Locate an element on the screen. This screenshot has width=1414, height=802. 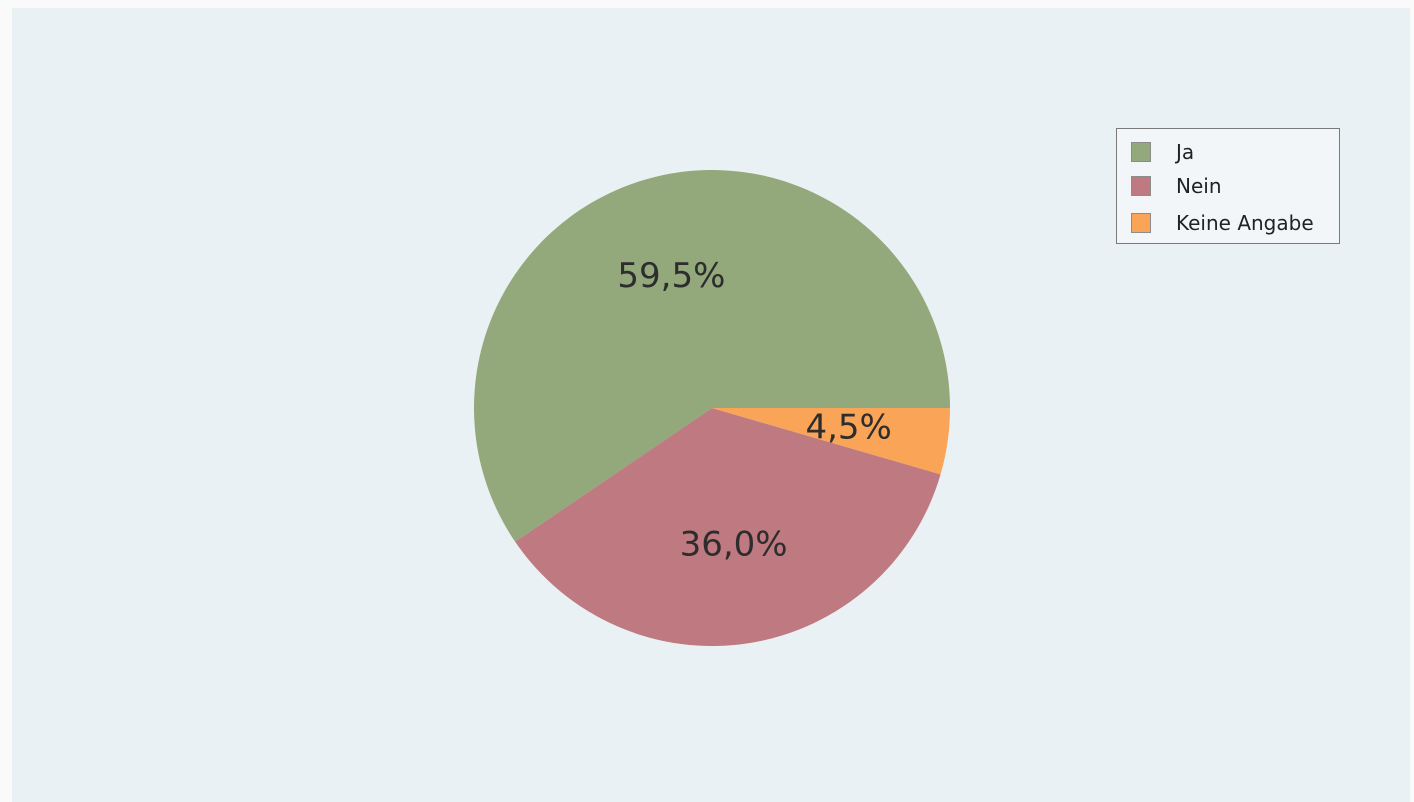
pie-slice-keine-angabe is located at coordinates (831, 441).